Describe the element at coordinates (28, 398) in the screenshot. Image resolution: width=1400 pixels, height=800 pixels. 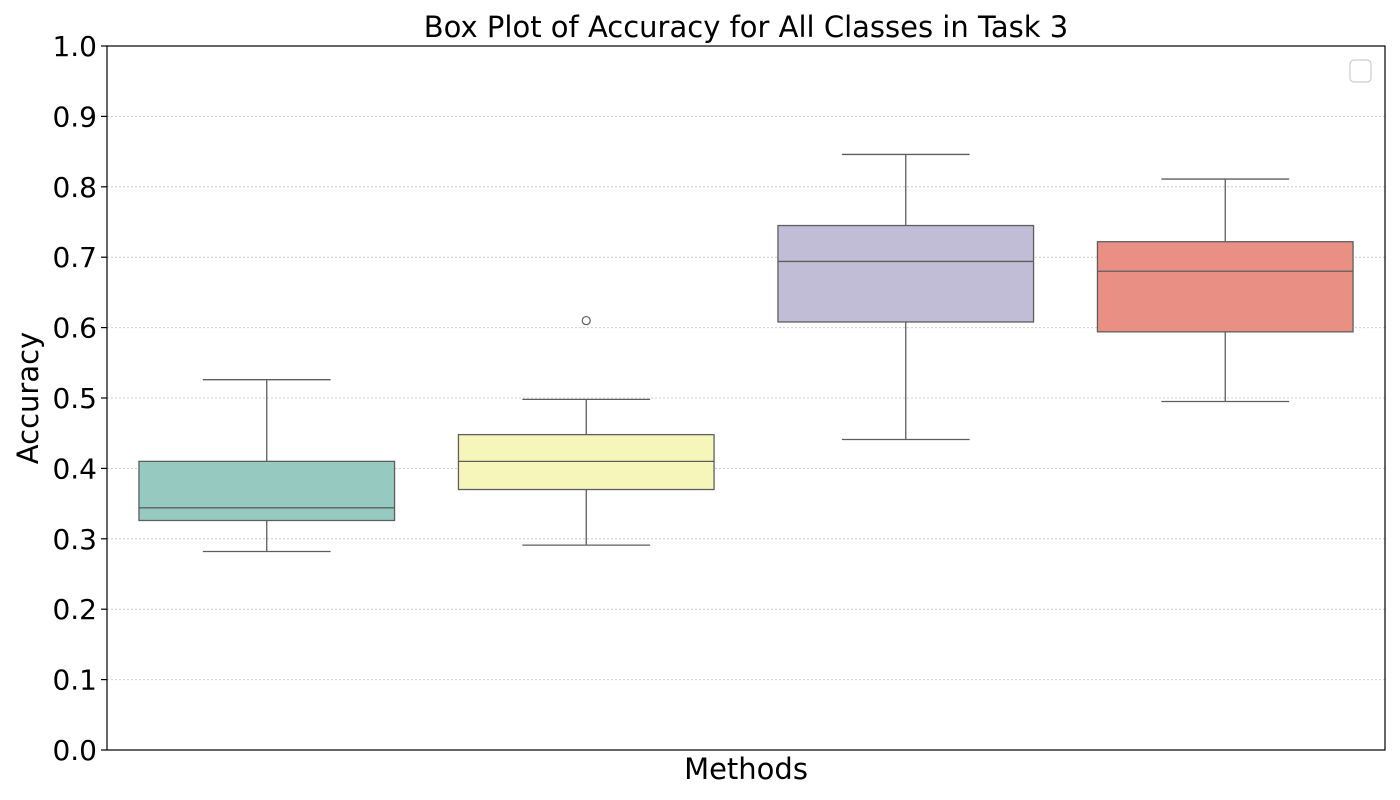
I see `y-axis-label: Accuracy` at that location.